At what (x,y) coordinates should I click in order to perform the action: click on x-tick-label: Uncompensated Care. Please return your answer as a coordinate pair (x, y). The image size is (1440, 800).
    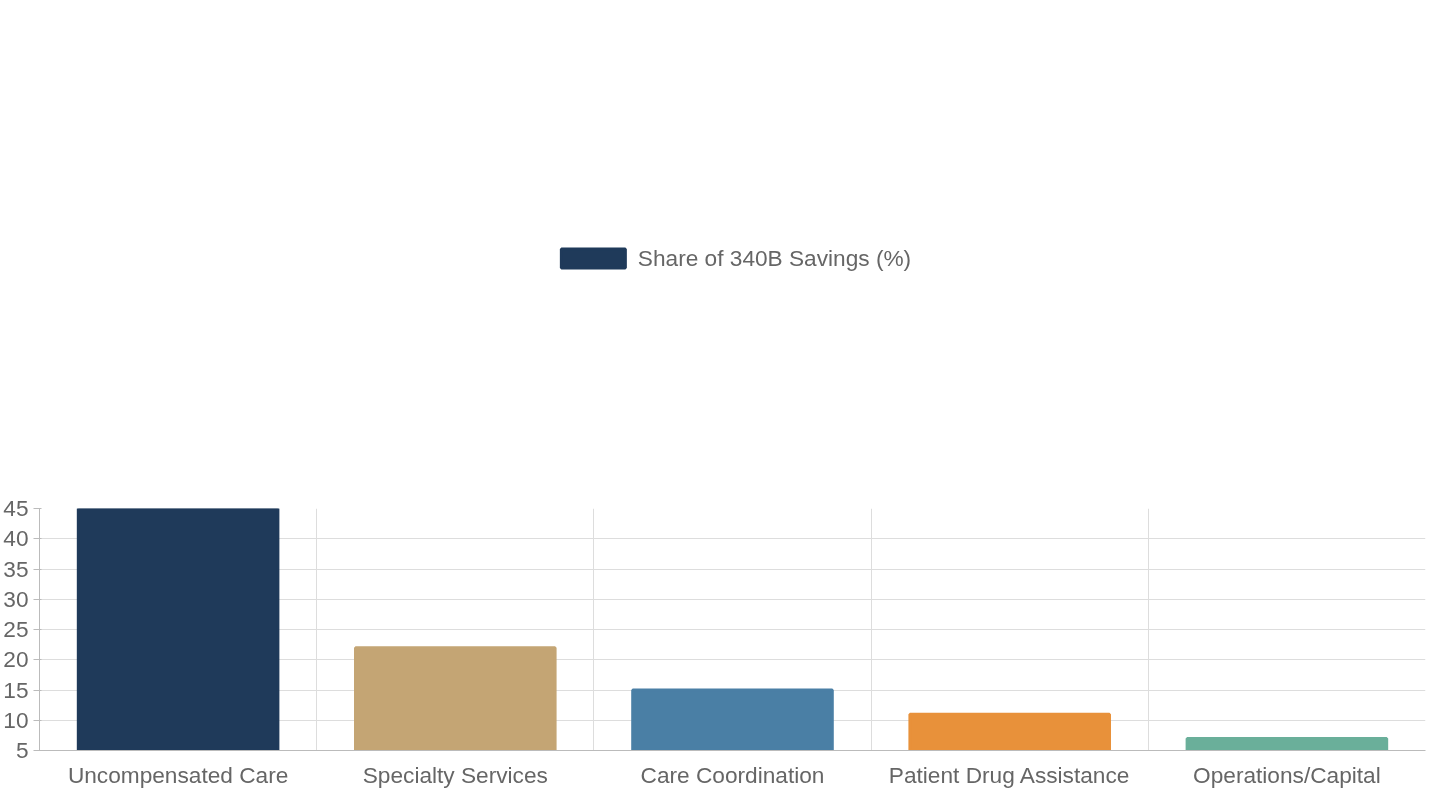
    Looking at the image, I should click on (178, 774).